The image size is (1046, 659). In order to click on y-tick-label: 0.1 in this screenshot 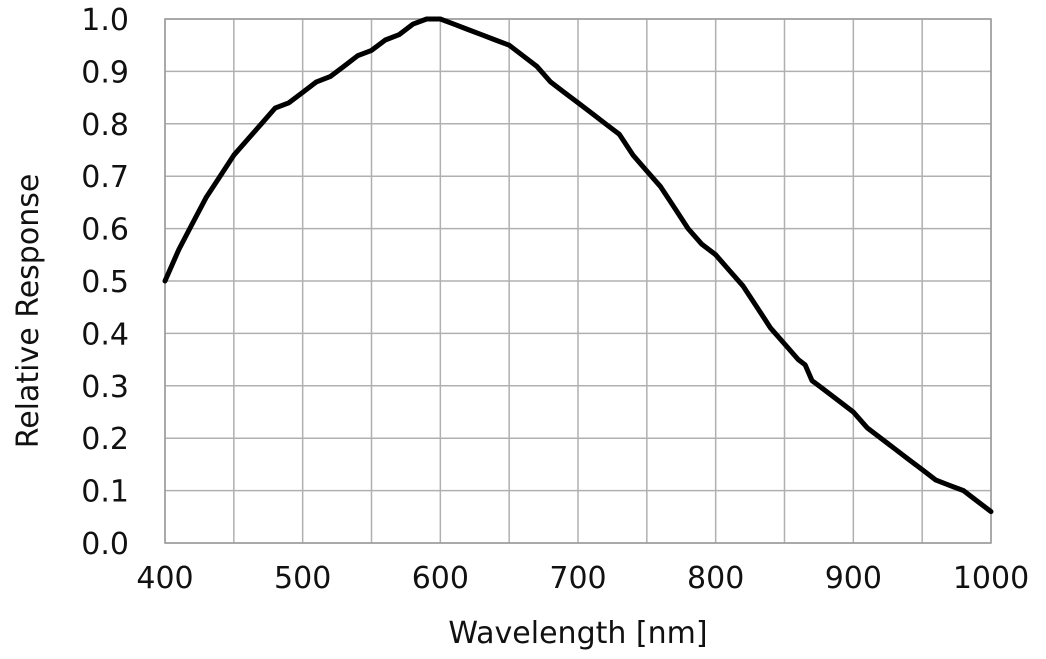, I will do `click(105, 492)`.